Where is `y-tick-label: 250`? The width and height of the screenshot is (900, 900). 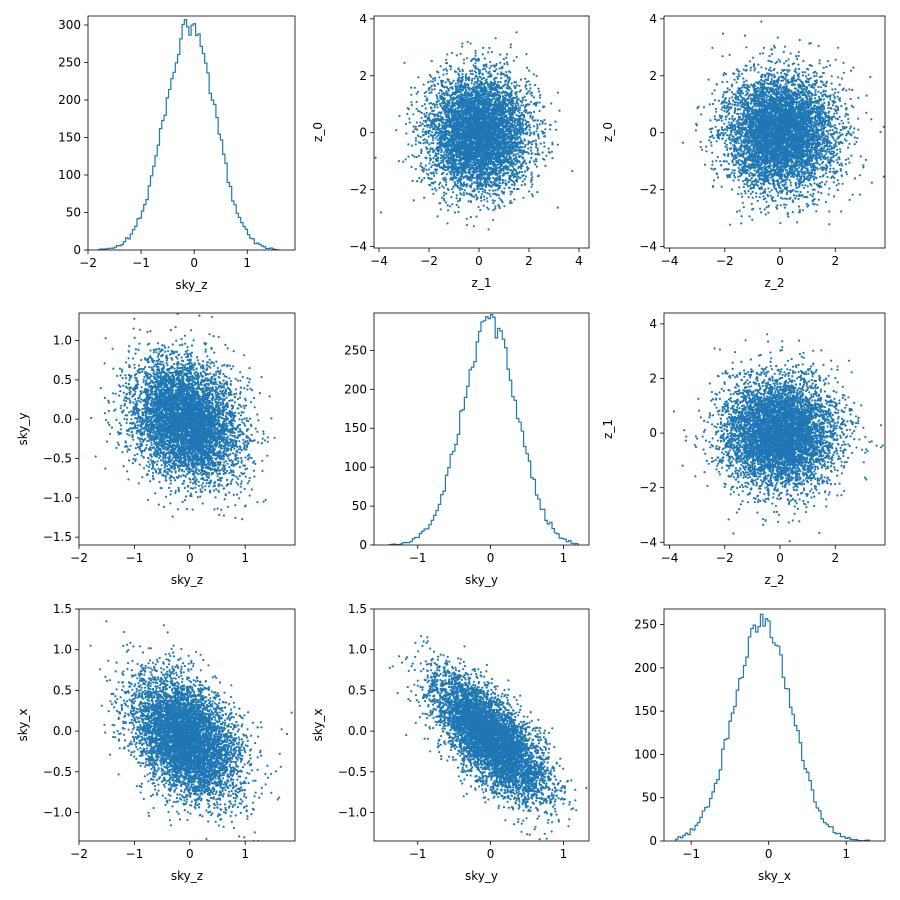 y-tick-label: 250 is located at coordinates (69, 63).